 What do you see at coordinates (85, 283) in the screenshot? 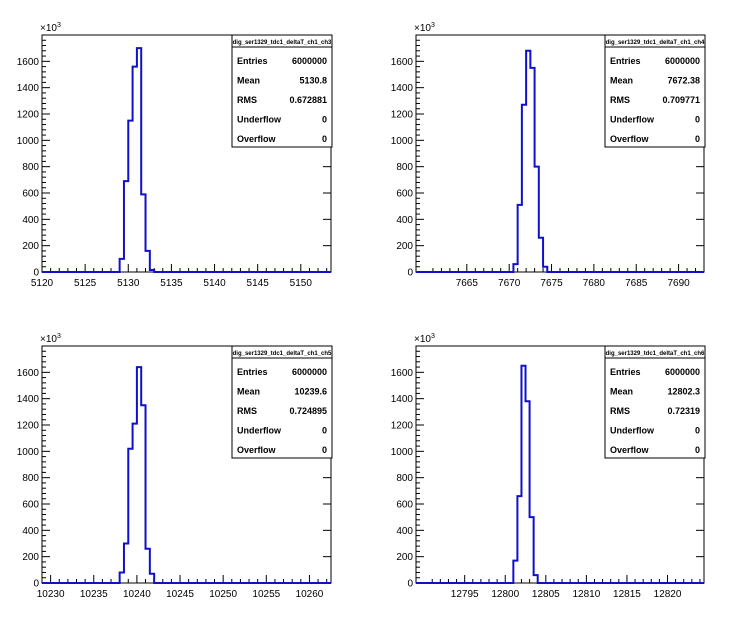
I see `x-tick-label: 5125` at bounding box center [85, 283].